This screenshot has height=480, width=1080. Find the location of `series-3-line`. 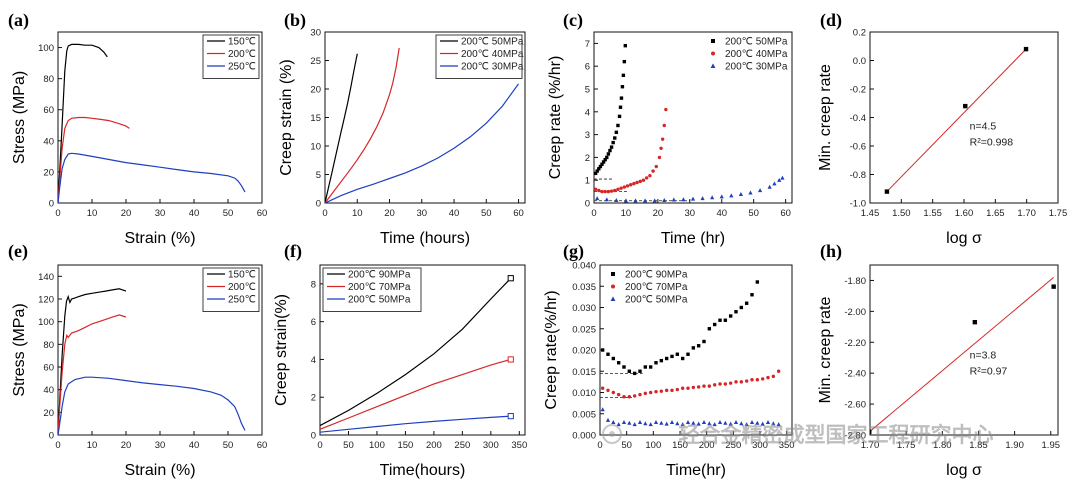

series-3-line is located at coordinates (415, 424).